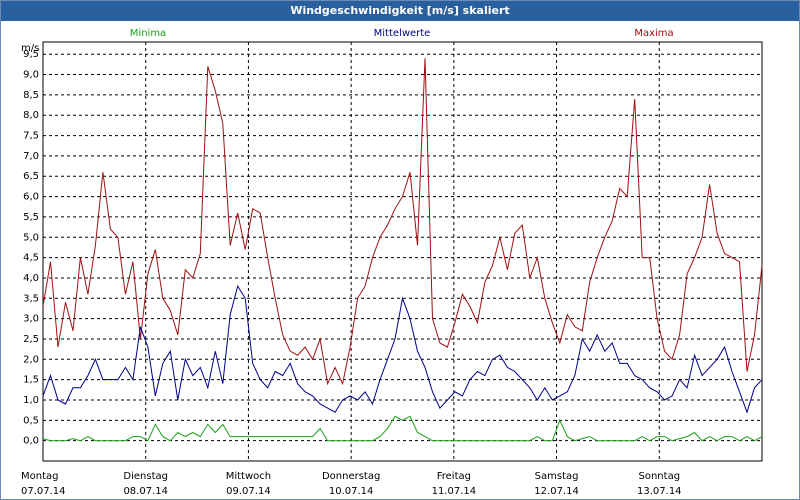  What do you see at coordinates (660, 476) in the screenshot?
I see `day-name-label: Sonntag` at bounding box center [660, 476].